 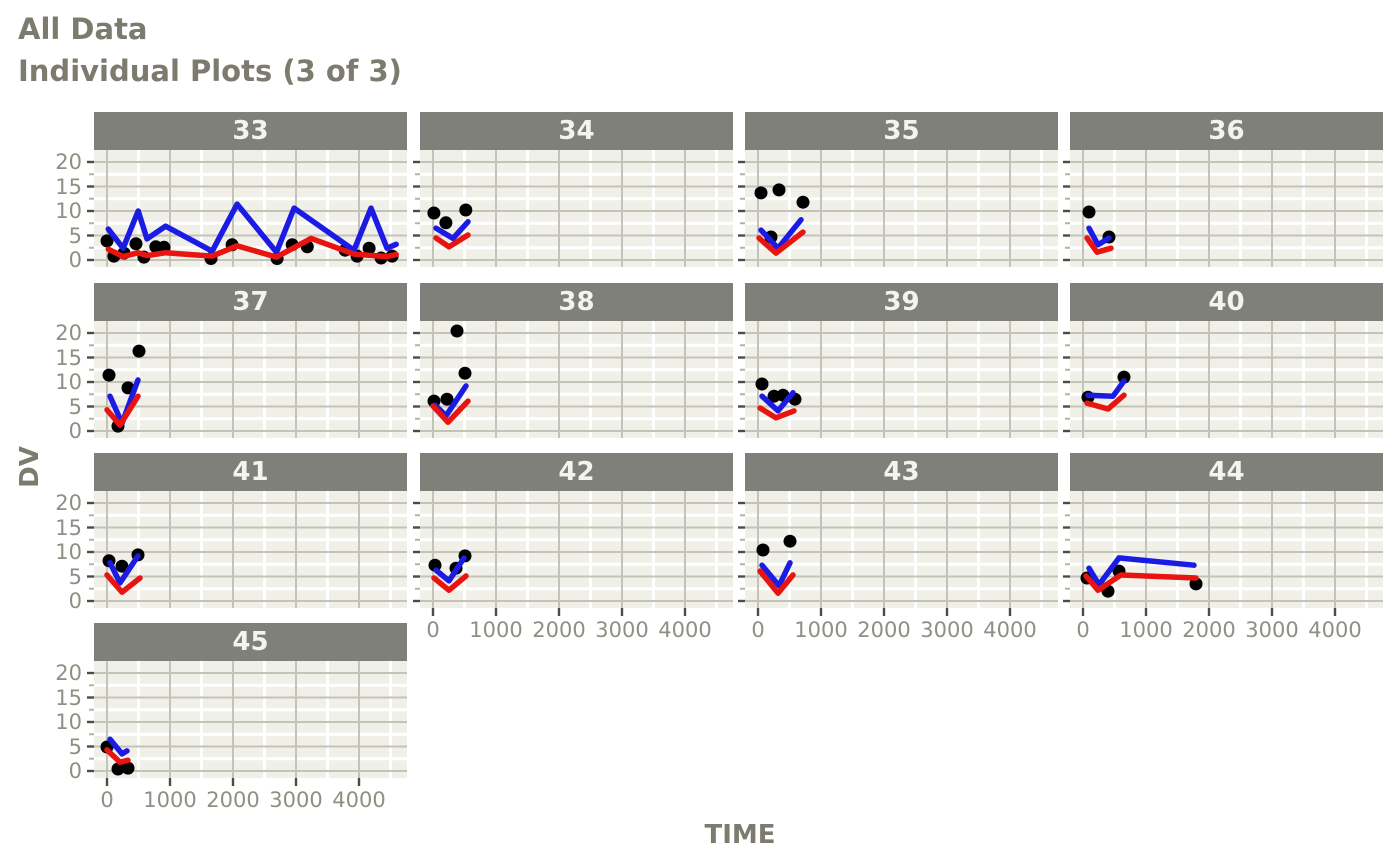 I want to click on facet-strip-38: 38, so click(x=576, y=302).